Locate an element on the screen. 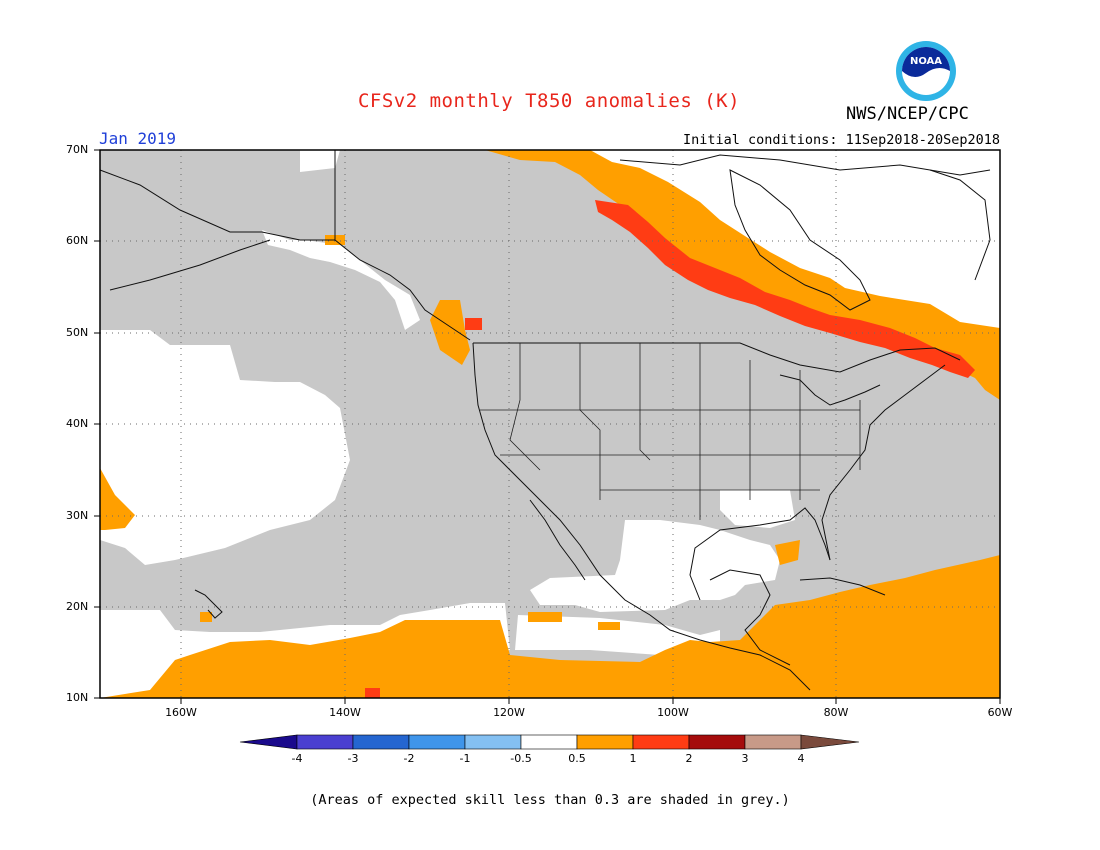  lat-label-20n: 20N is located at coordinates (77, 606).